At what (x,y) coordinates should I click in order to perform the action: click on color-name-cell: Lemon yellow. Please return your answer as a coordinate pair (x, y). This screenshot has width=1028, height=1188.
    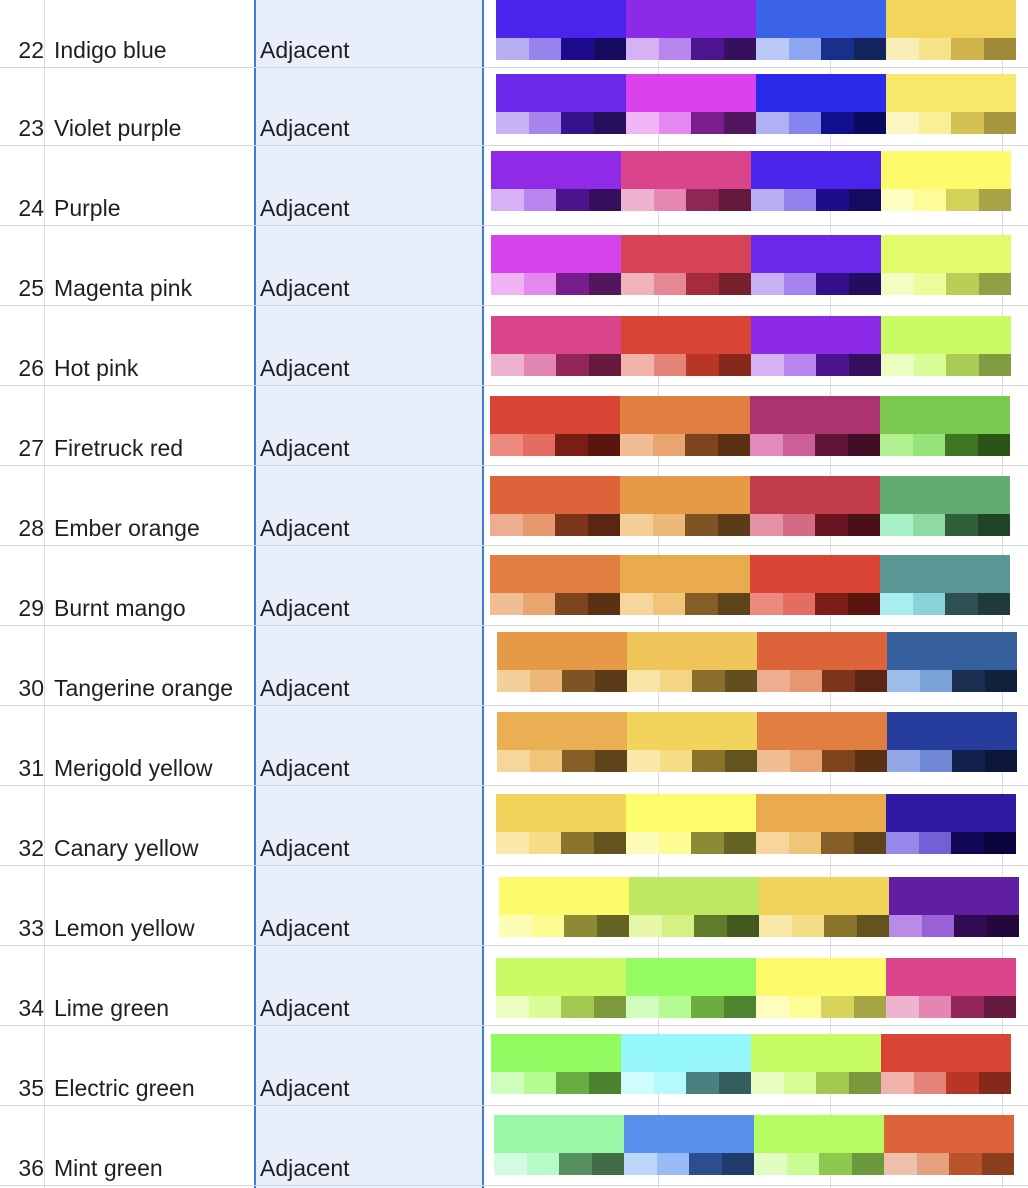
    Looking at the image, I should click on (124, 928).